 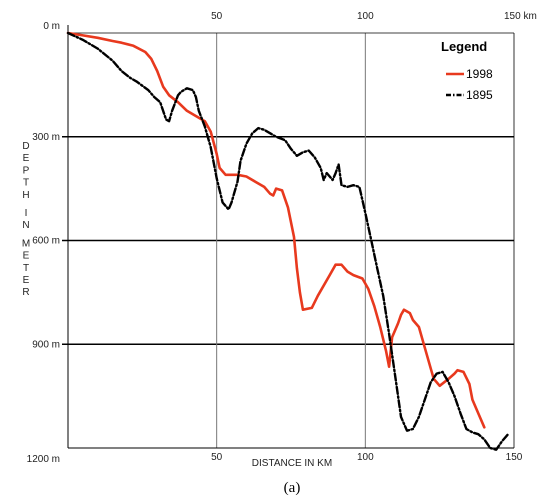 I want to click on legend-title: Legend, so click(x=464, y=46).